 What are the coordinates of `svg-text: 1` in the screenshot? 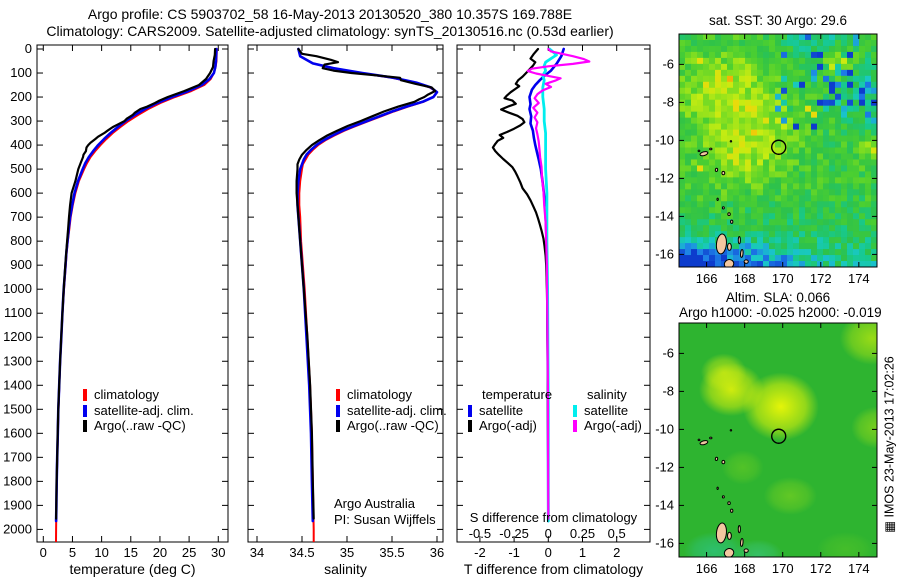 It's located at (582, 552).